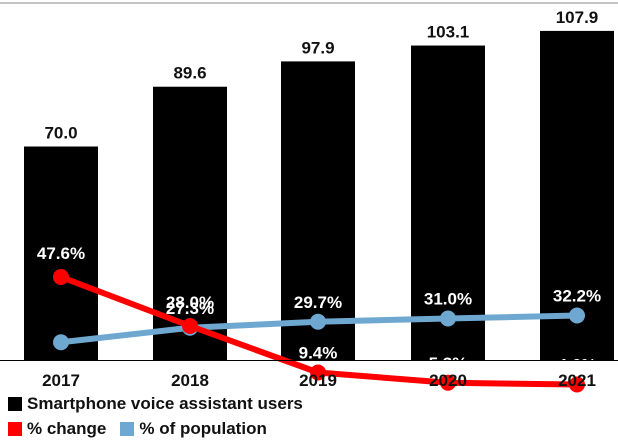  Describe the element at coordinates (577, 315) in the screenshot. I see `population-point-2021` at that location.